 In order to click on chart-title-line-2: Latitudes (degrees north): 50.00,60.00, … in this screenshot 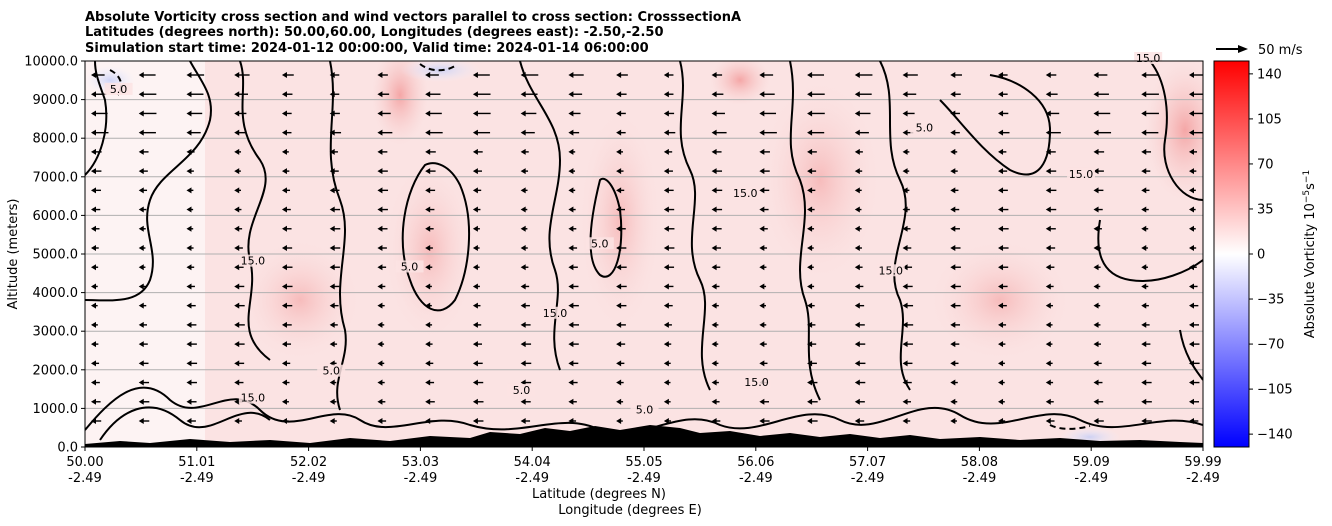, I will do `click(374, 32)`.